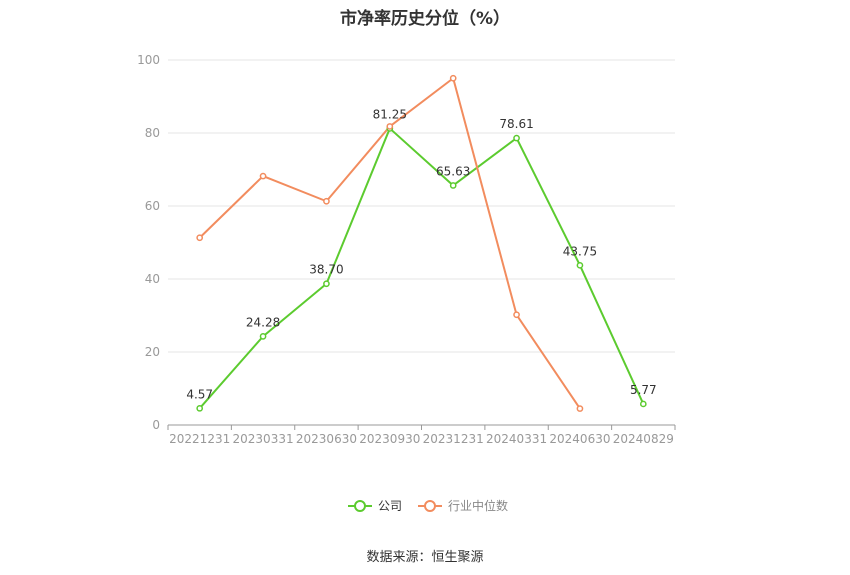 This screenshot has height=575, width=850. What do you see at coordinates (152, 206) in the screenshot?
I see `y-tick-label: 60` at bounding box center [152, 206].